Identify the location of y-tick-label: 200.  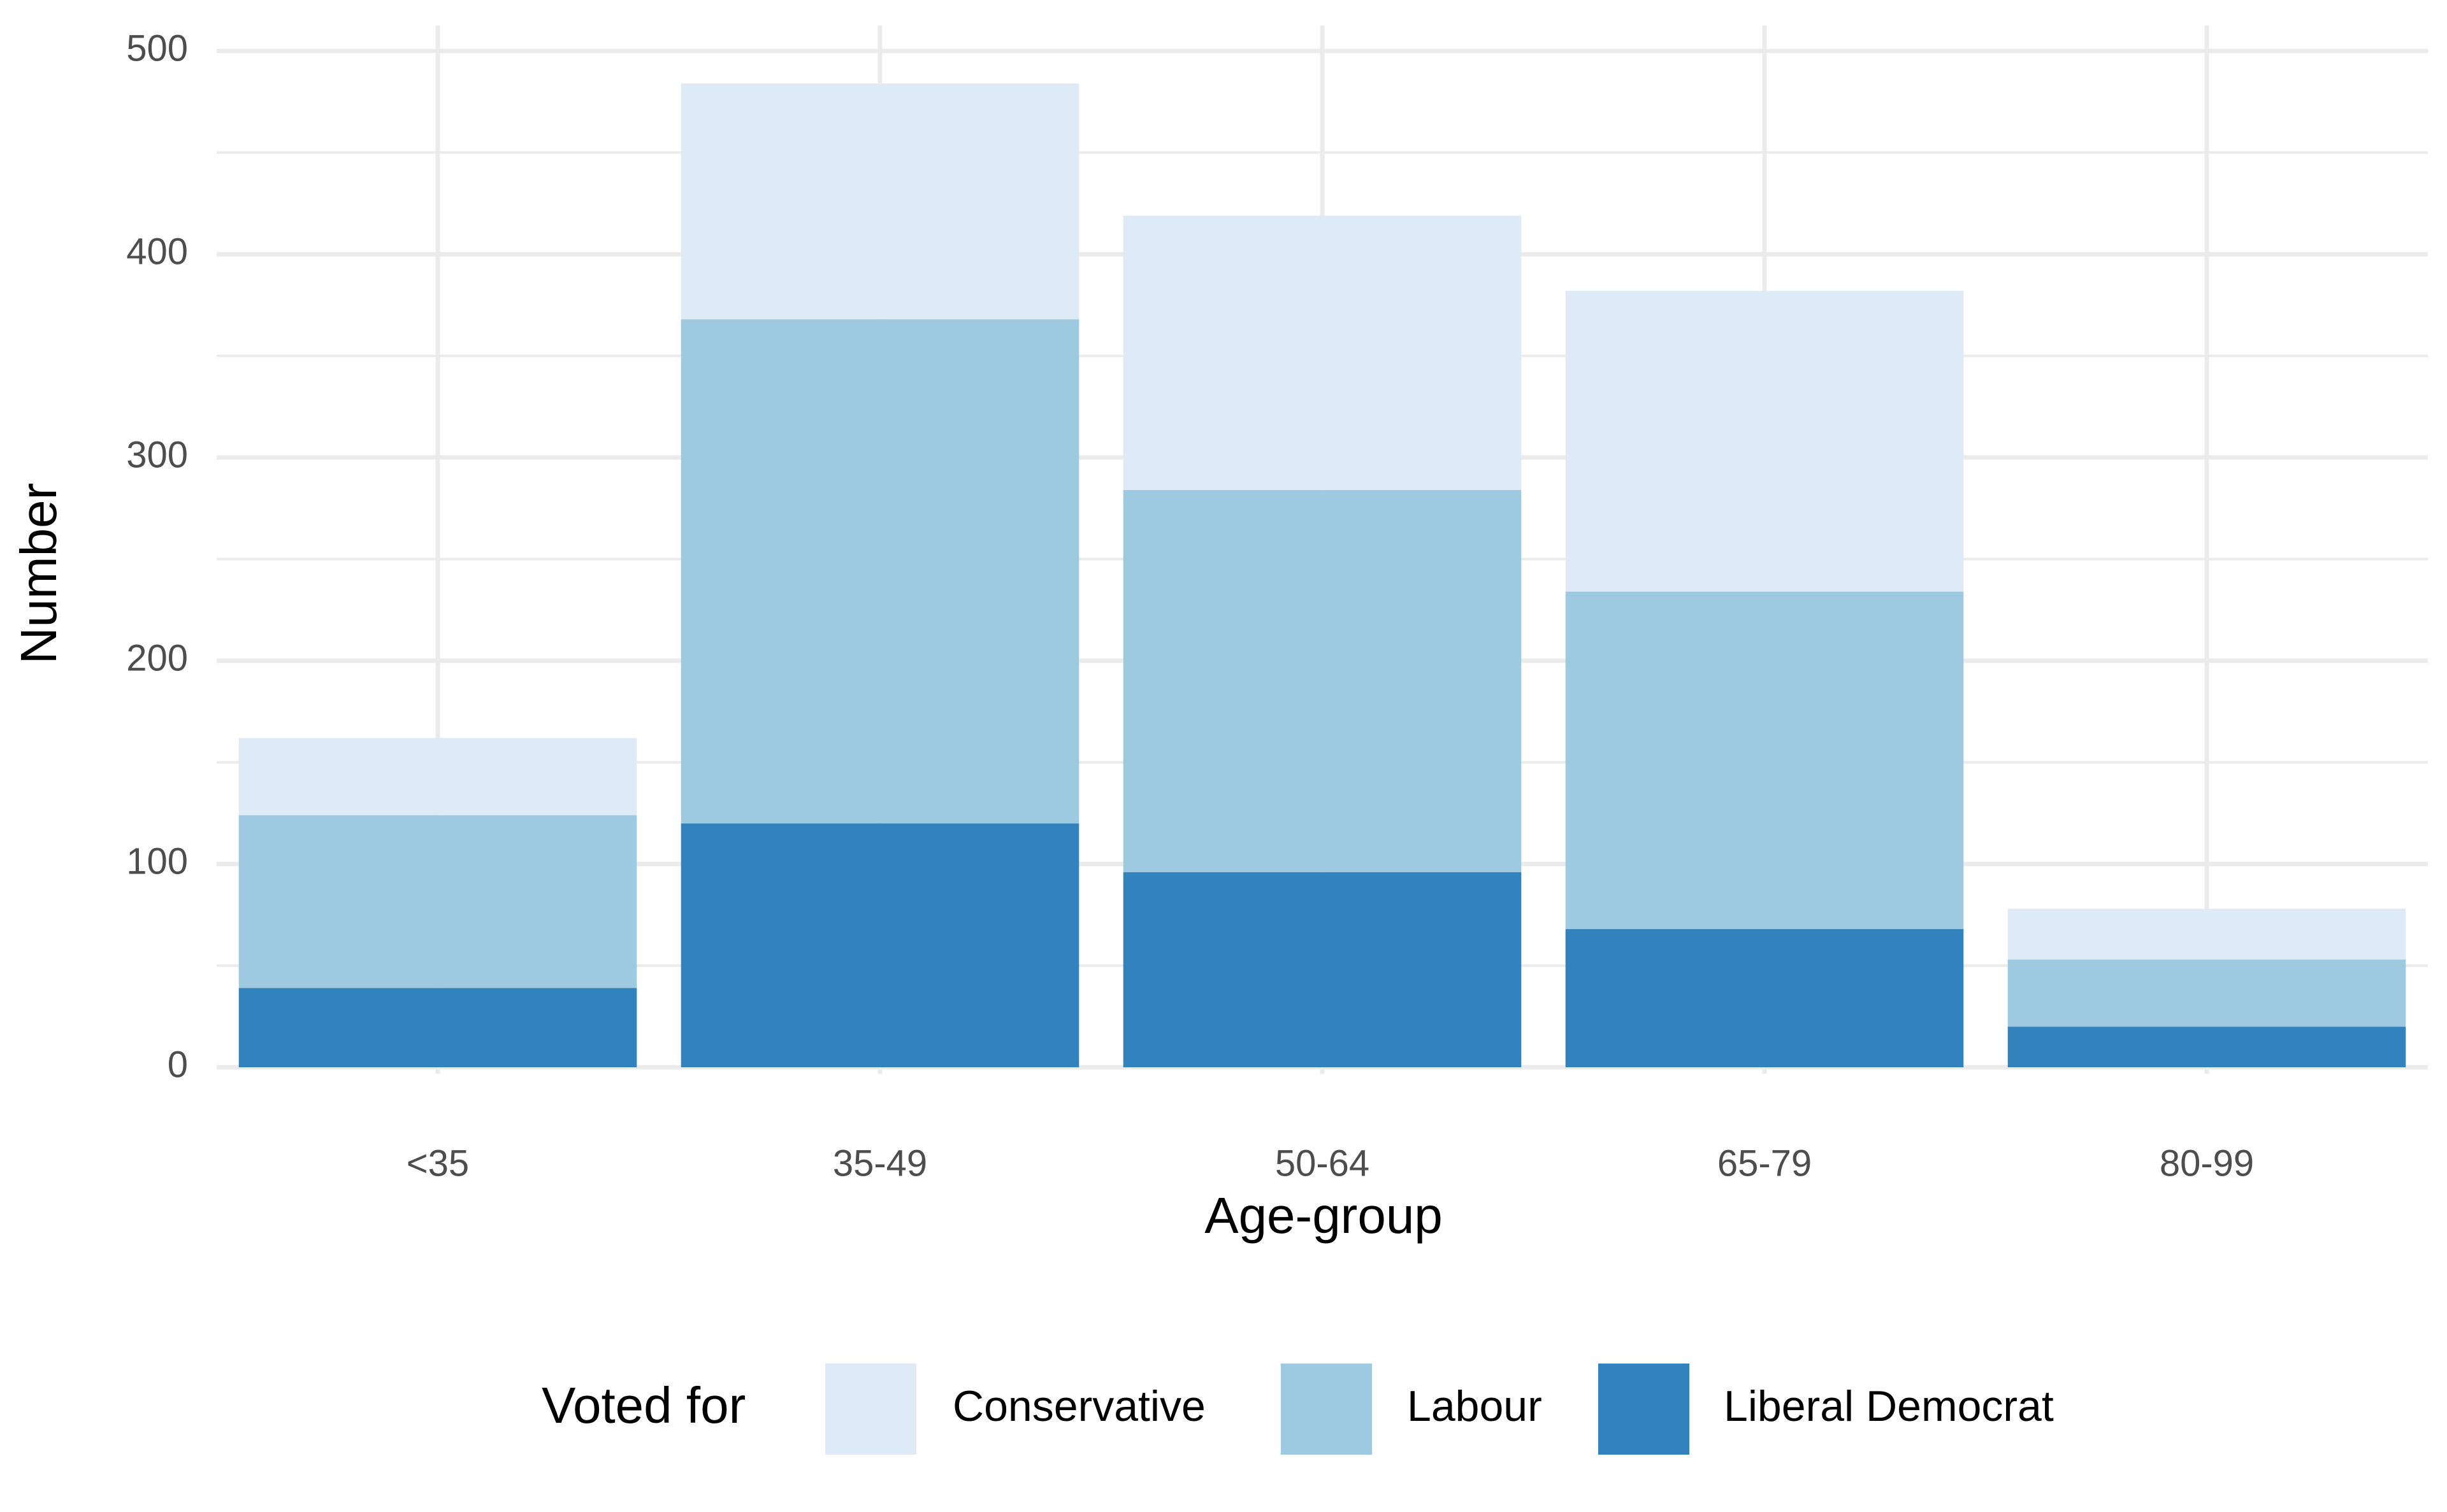
(157, 658).